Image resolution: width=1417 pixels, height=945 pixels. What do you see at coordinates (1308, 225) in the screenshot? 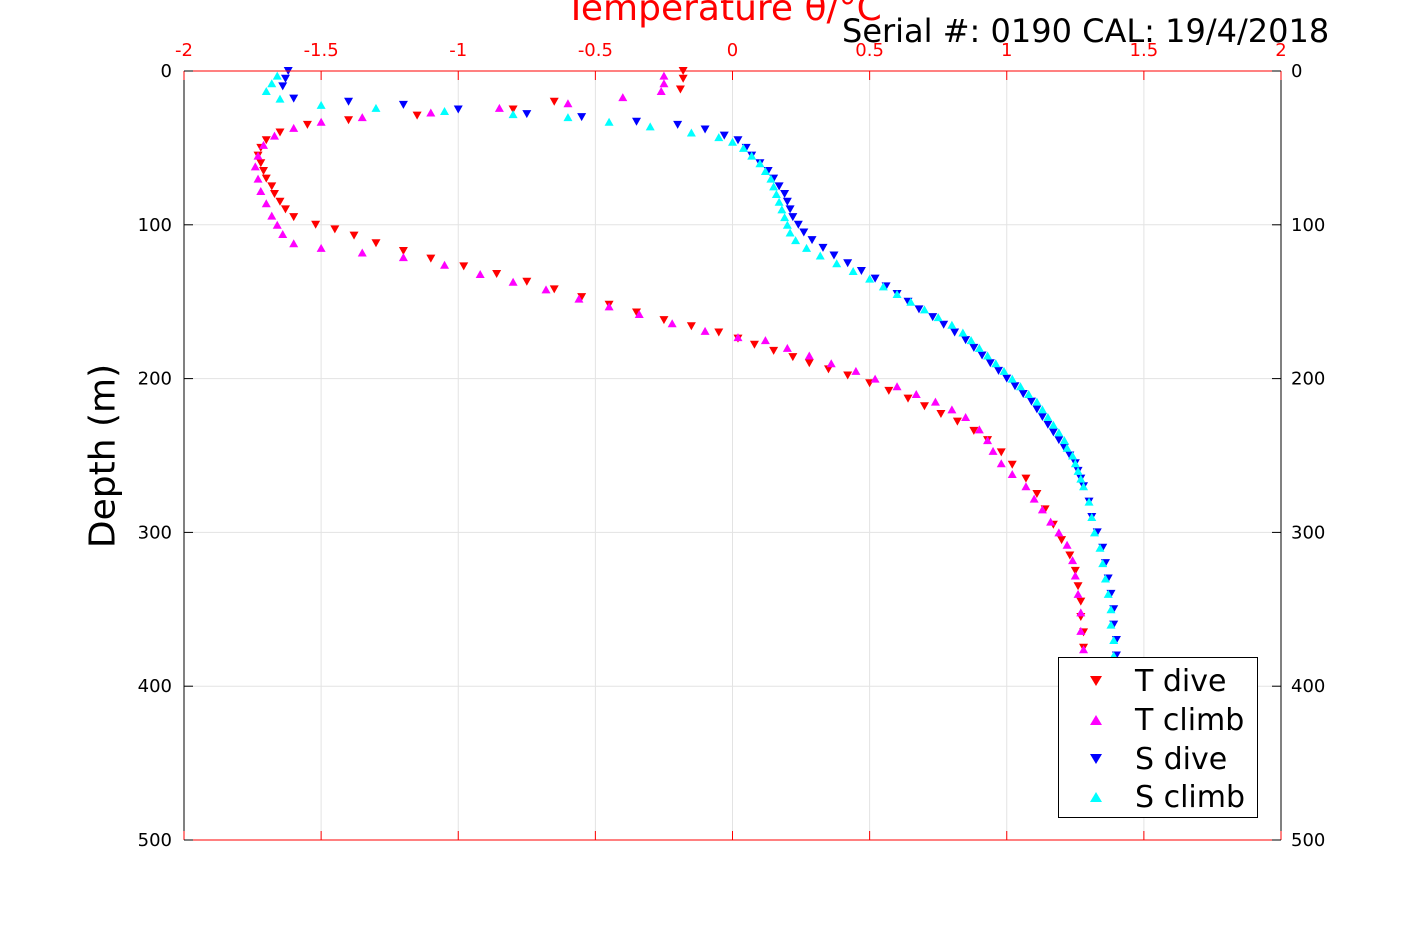
I see `y-tick-label-right: 100` at bounding box center [1308, 225].